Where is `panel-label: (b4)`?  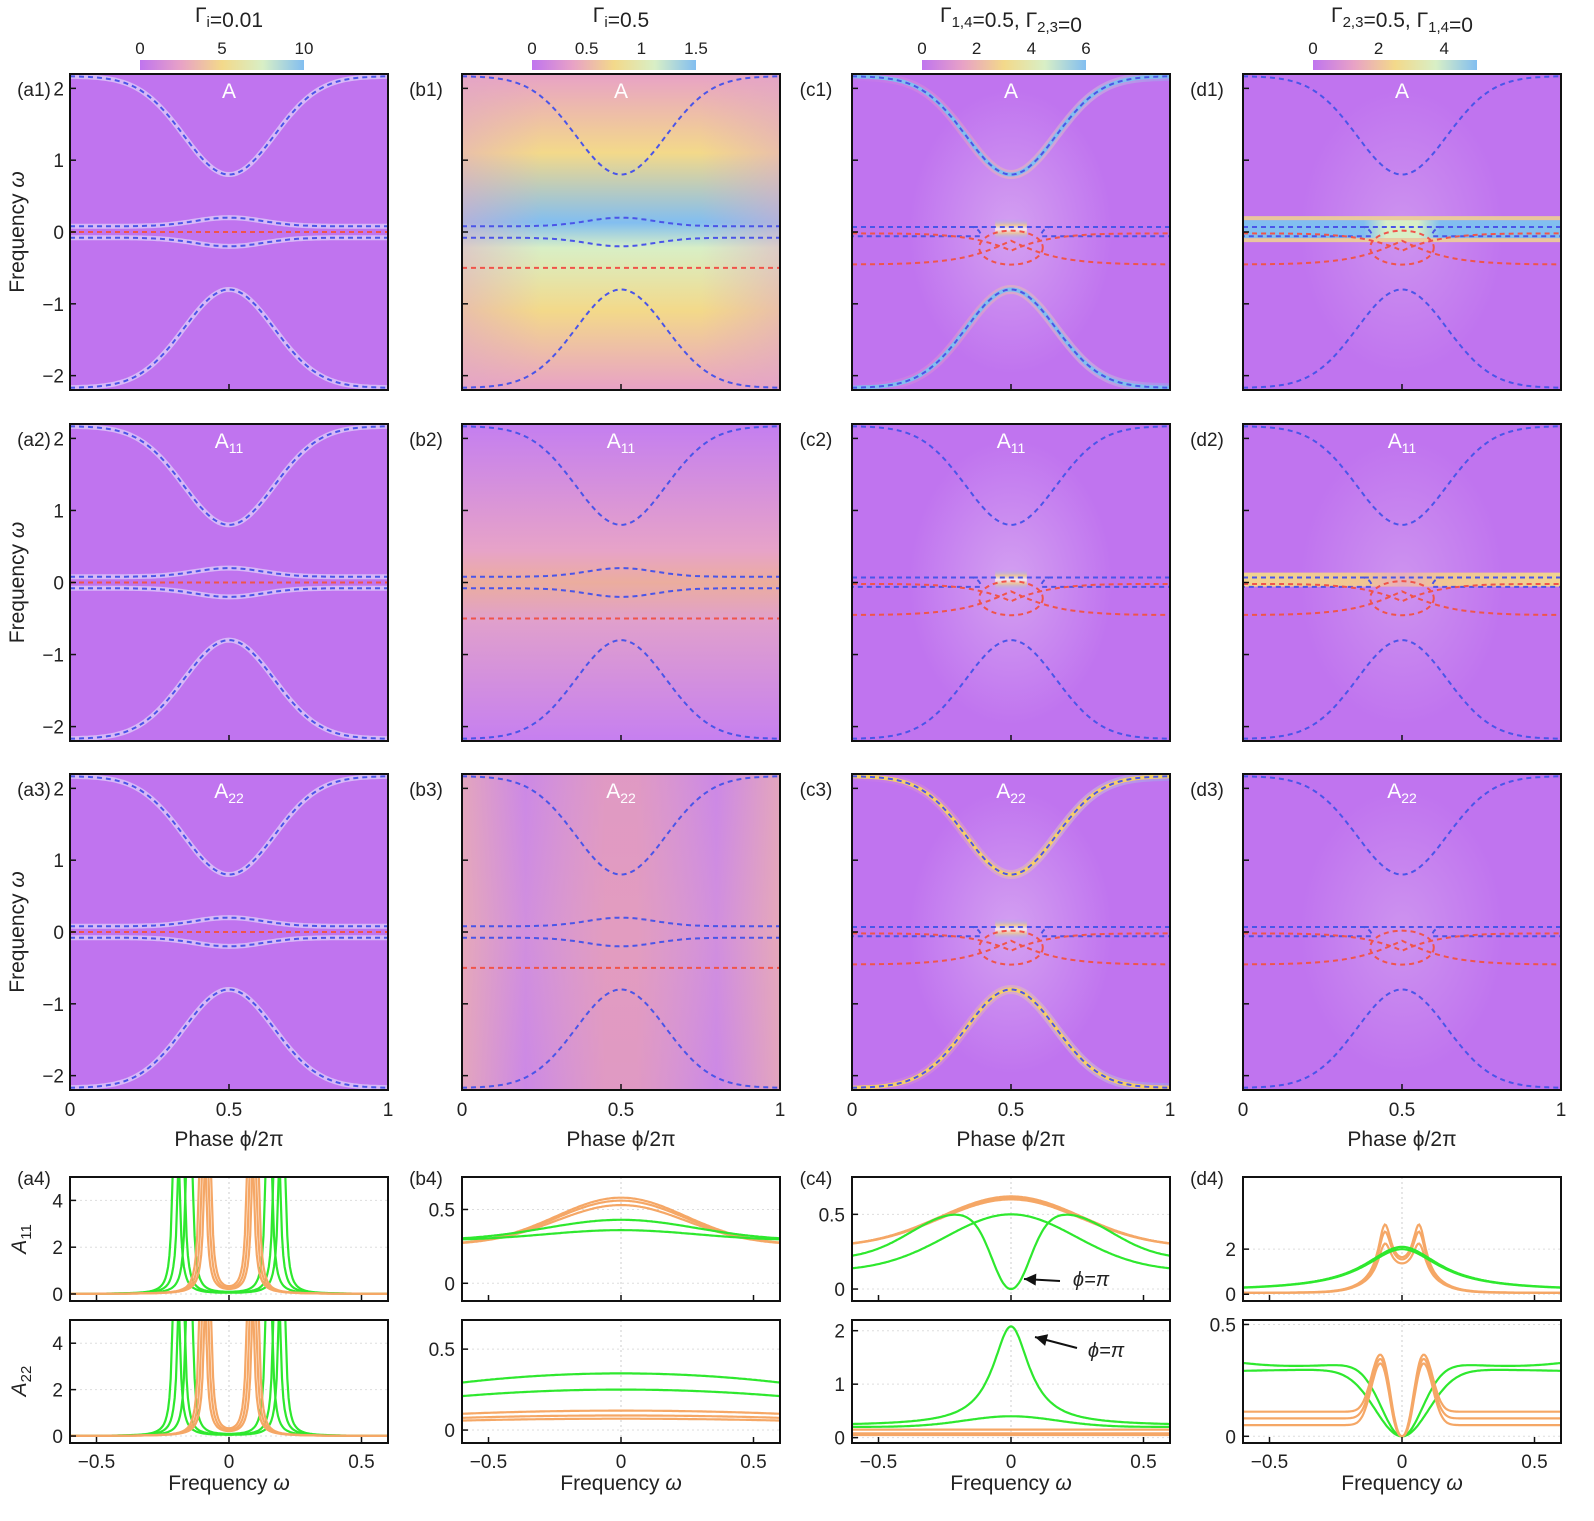
panel-label: (b4) is located at coordinates (426, 1179).